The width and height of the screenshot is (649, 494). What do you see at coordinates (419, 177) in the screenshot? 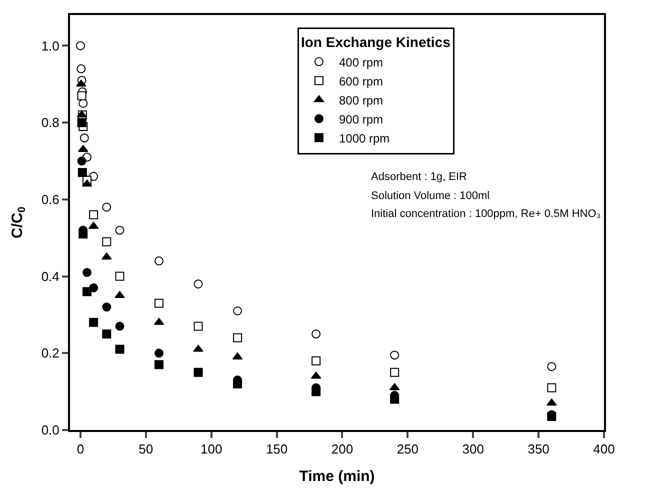
I see `annotation: Adsorbent : 1g, EIR` at bounding box center [419, 177].